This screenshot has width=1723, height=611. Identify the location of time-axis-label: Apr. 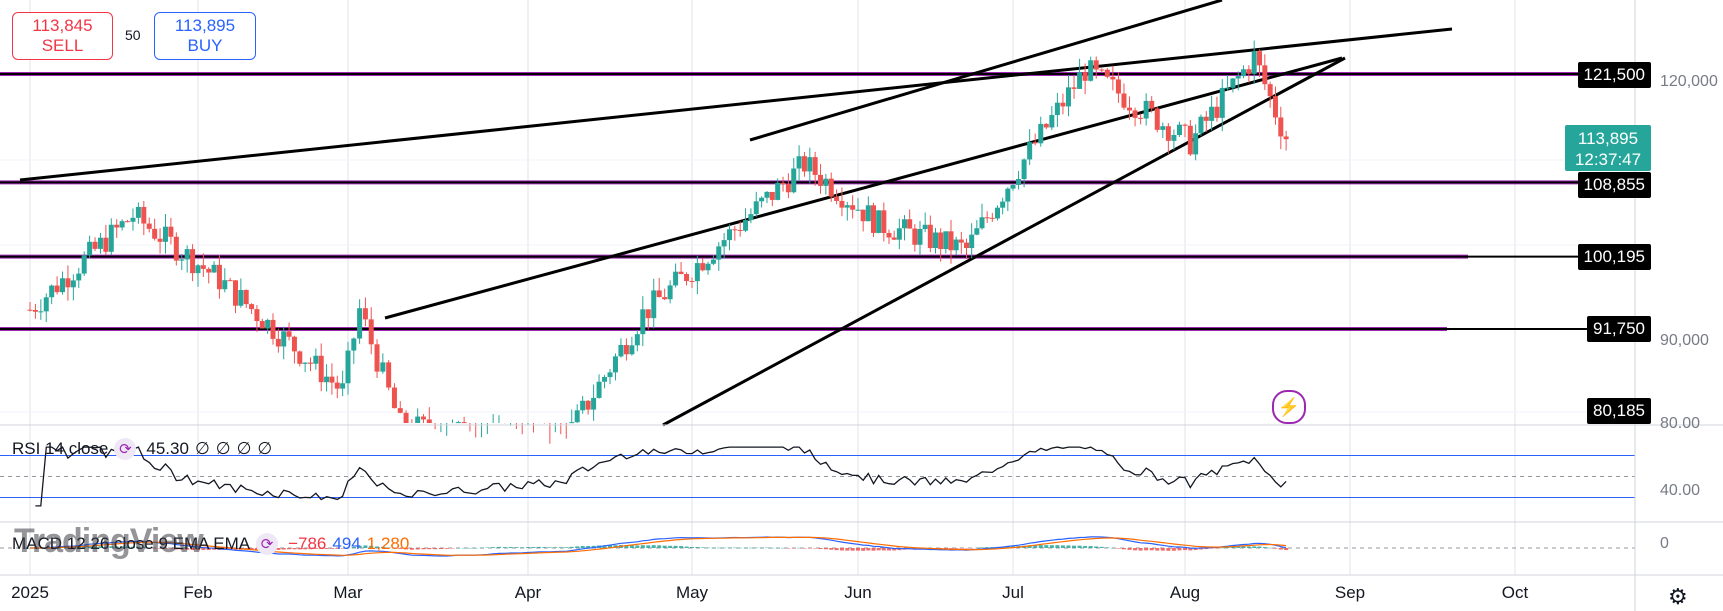
(528, 592).